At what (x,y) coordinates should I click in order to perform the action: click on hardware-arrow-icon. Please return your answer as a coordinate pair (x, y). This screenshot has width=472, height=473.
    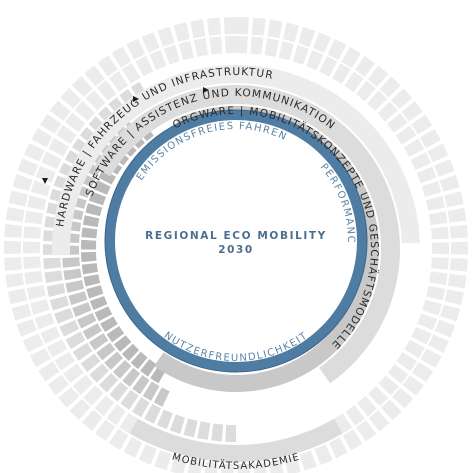
    Looking at the image, I should click on (45, 181).